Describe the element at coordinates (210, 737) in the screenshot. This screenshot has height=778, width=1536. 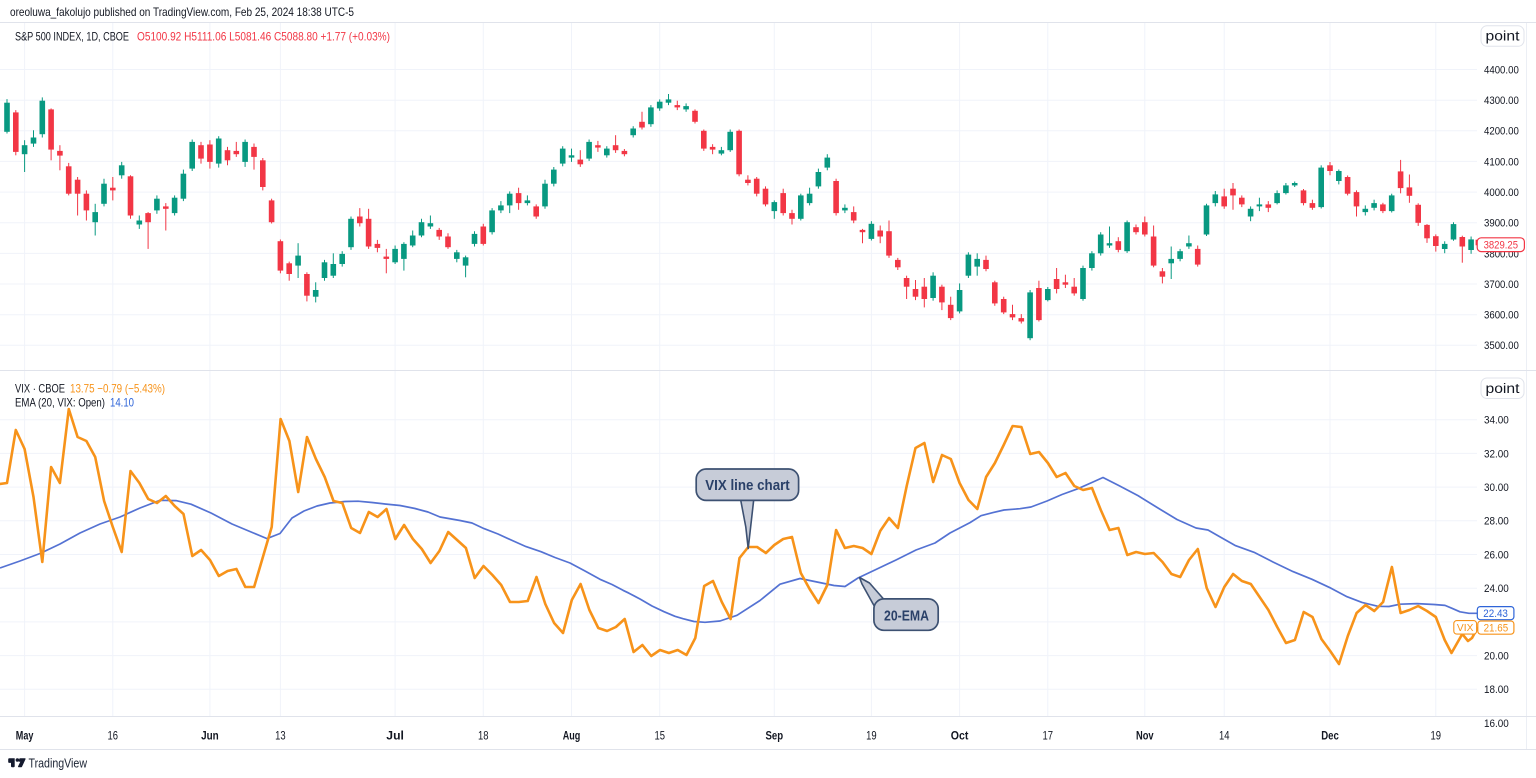
I see `svg-text: Jun` at that location.